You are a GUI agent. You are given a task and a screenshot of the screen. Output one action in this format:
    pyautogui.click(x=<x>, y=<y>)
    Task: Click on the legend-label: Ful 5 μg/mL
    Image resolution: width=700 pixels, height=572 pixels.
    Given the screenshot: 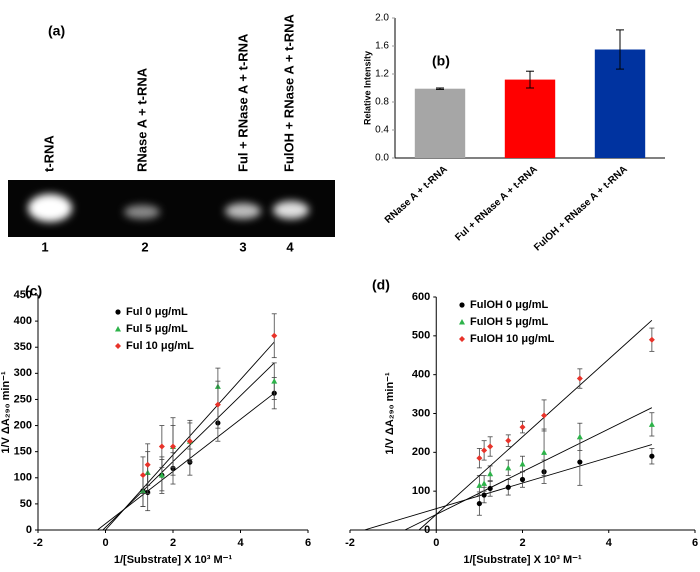 What is the action you would take?
    pyautogui.click(x=157, y=329)
    